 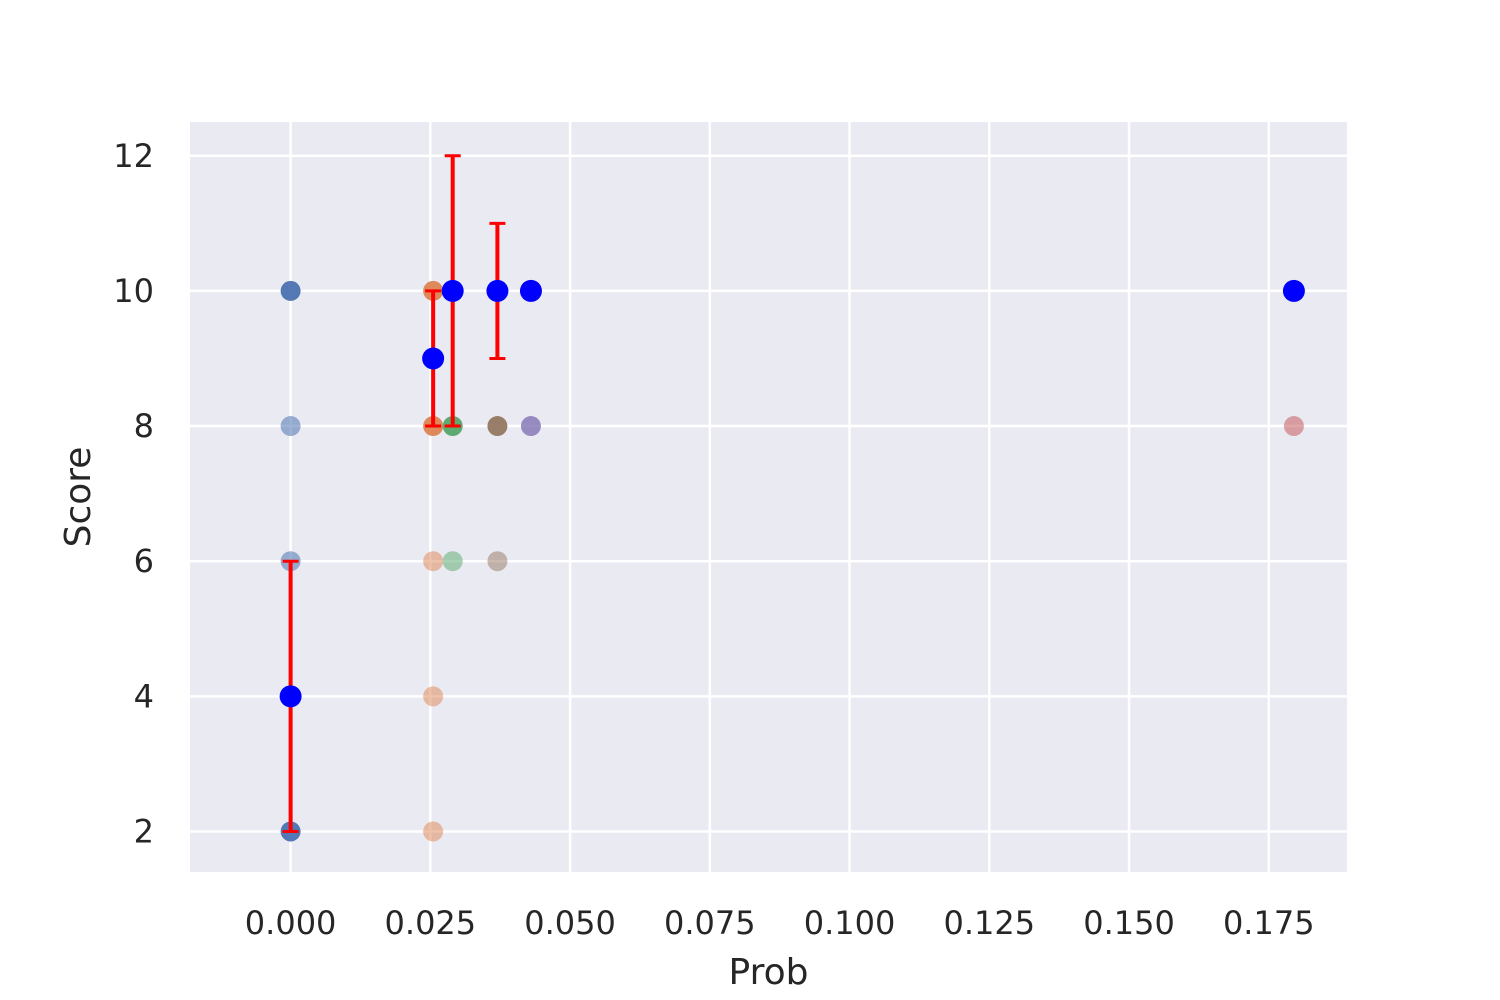 I want to click on x-tick-label: 0.175, so click(x=1269, y=923).